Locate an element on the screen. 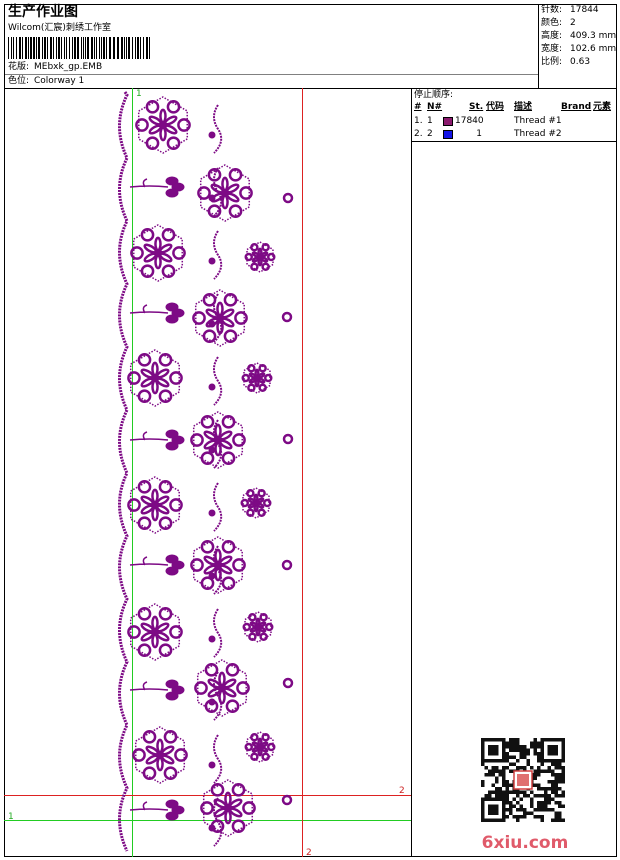  info-value: 409.3 mm is located at coordinates (593, 36).